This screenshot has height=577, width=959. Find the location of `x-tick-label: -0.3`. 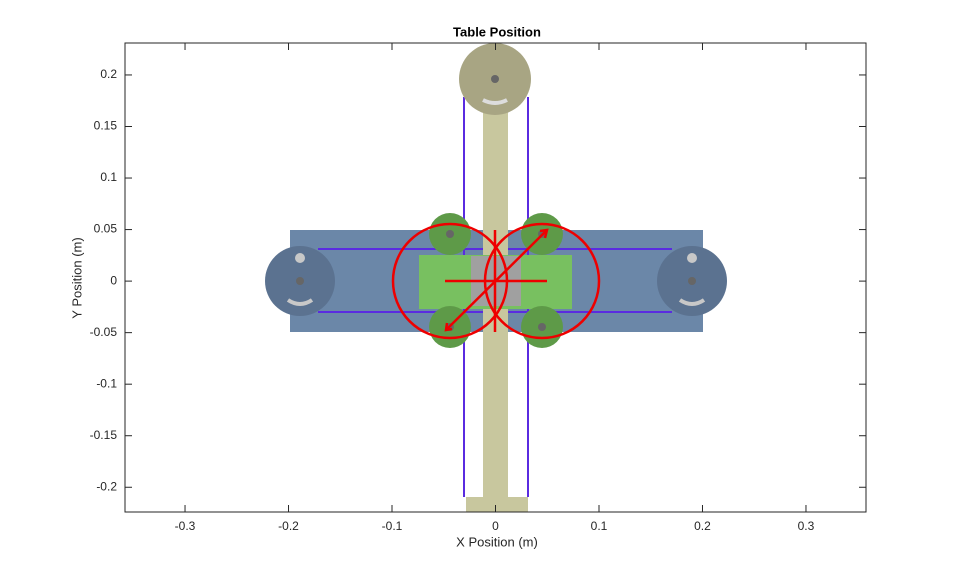

x-tick-label: -0.3 is located at coordinates (185, 526).